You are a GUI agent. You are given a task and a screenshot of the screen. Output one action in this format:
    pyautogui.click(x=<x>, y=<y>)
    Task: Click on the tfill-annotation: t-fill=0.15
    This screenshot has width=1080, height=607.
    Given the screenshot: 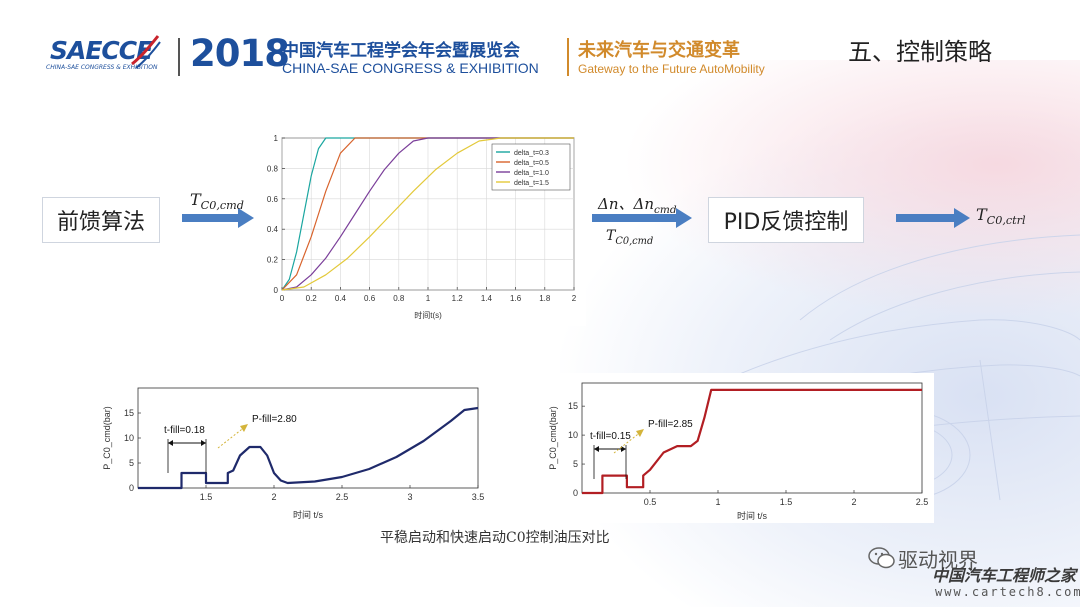 What is the action you would take?
    pyautogui.click(x=610, y=436)
    